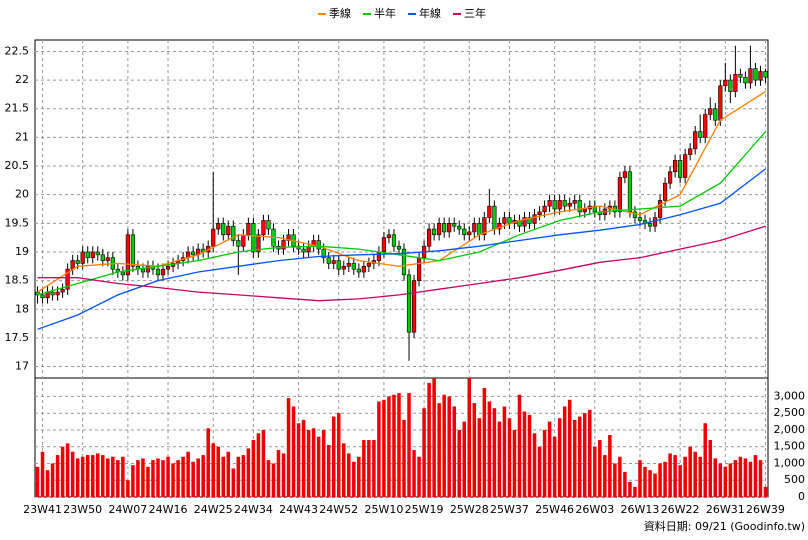 This screenshot has width=808, height=540. What do you see at coordinates (554, 509) in the screenshot?
I see `x-tick-label: 25W46` at bounding box center [554, 509].